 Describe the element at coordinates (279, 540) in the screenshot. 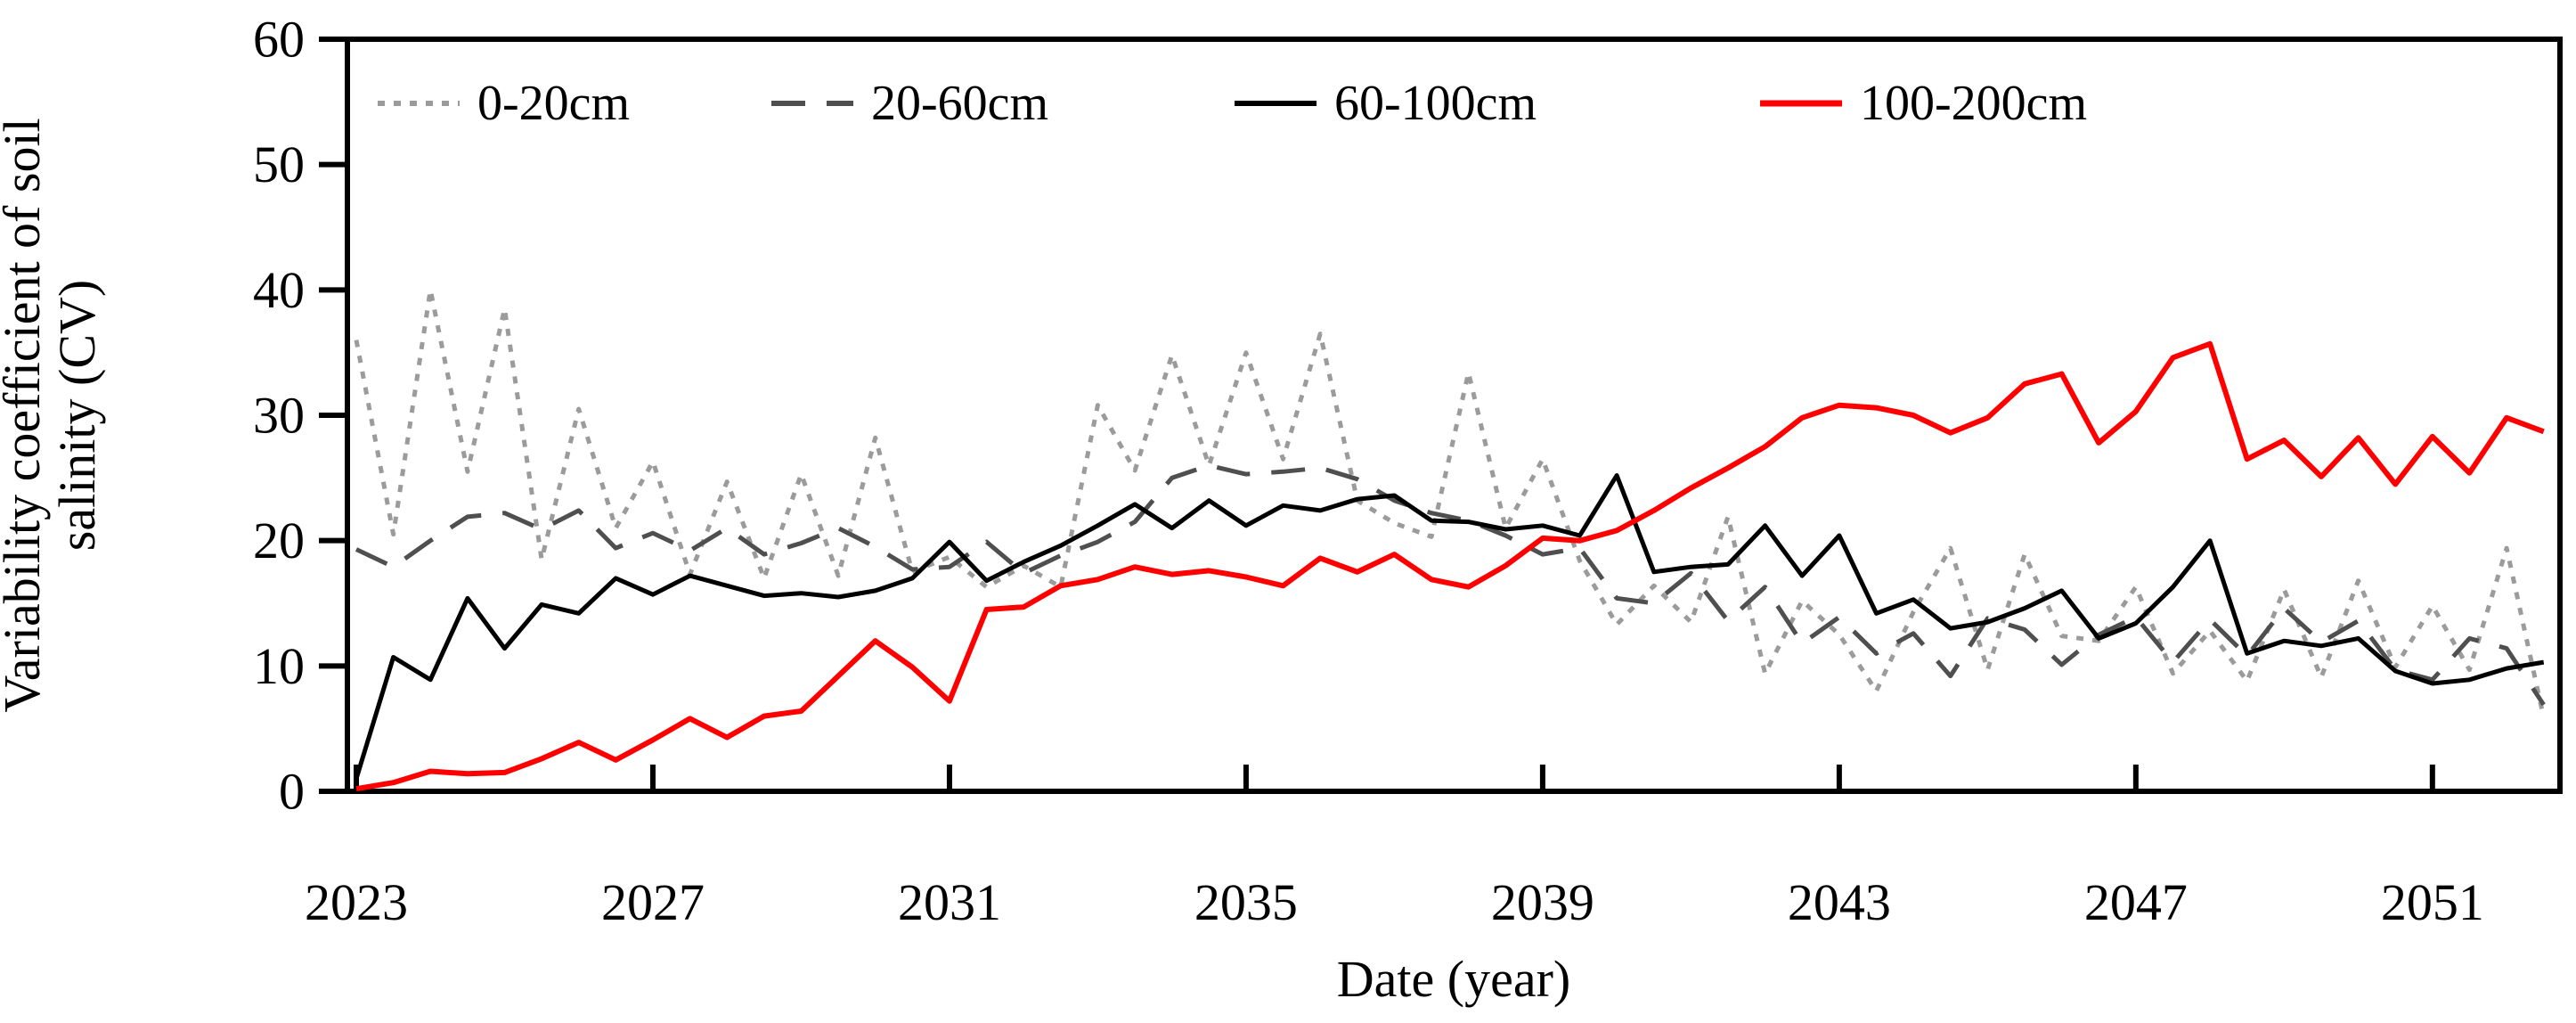

I see `y-axis-tick-label: 20` at that location.